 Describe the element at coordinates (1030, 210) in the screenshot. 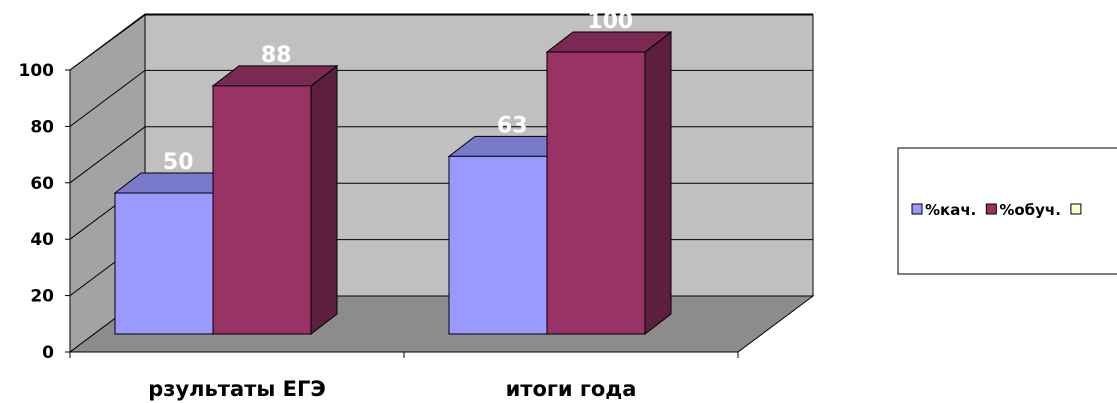

I see `legend-label: %обуч.` at that location.